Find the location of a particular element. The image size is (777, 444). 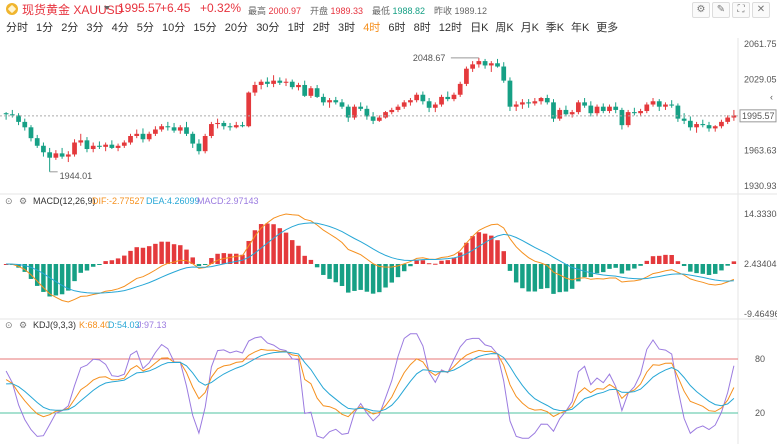

tab-timeframe: 分时 is located at coordinates (17, 28).